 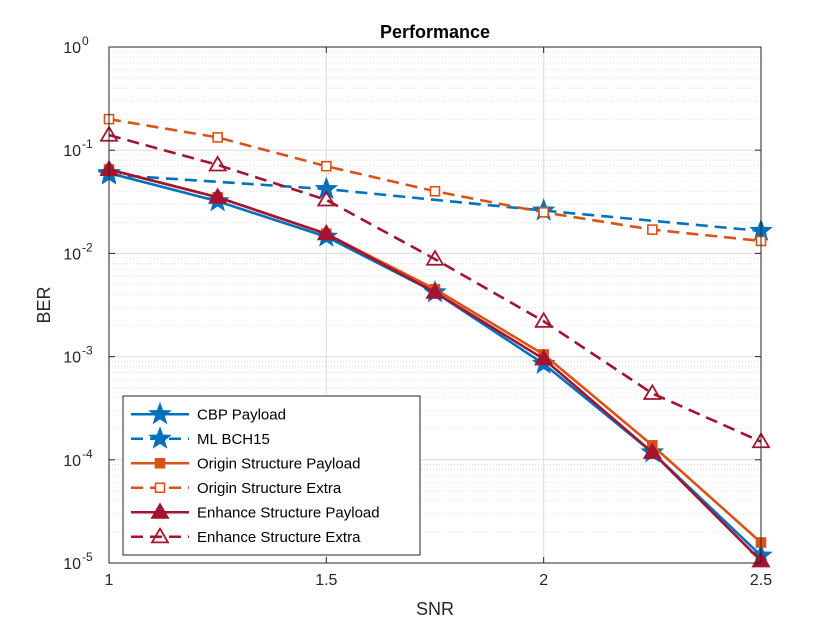 What do you see at coordinates (109, 580) in the screenshot?
I see `x-tick-label: 1` at bounding box center [109, 580].